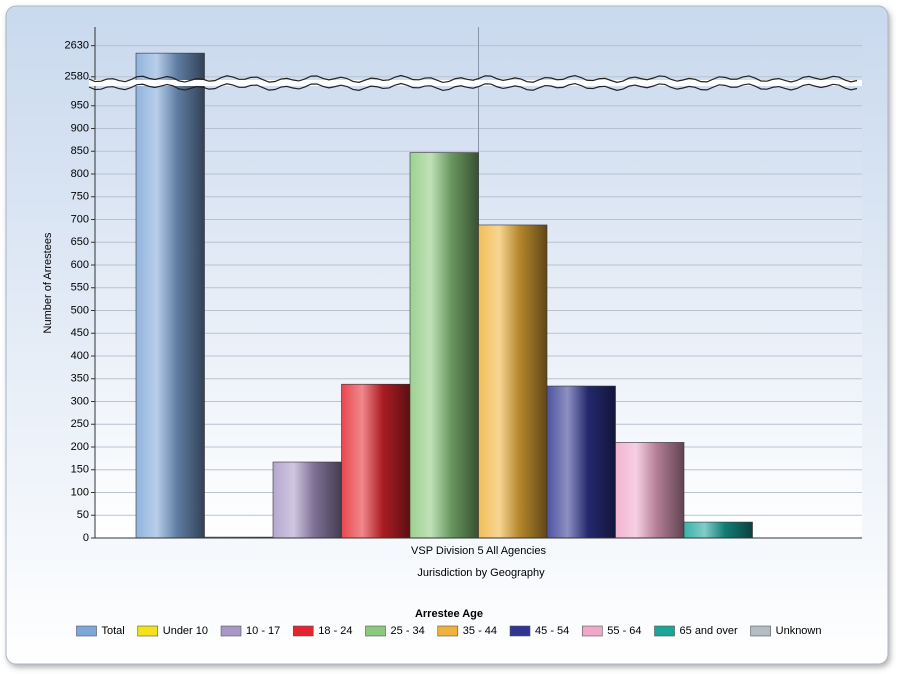 This screenshot has height=674, width=899. Describe the element at coordinates (478, 551) in the screenshot. I see `x-tick-label: VSP Division 5 All Agencies` at that location.